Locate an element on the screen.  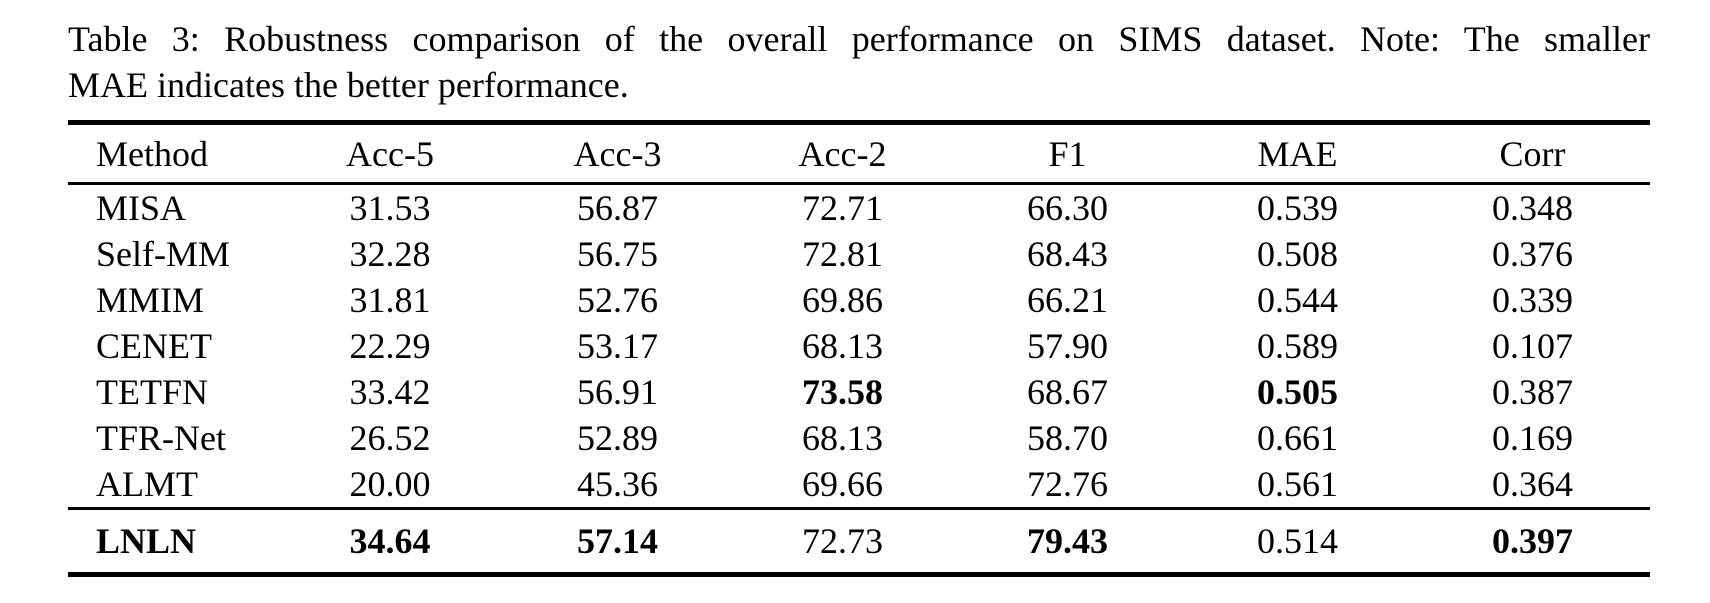
value-cell: 0.539 is located at coordinates (1297, 208).